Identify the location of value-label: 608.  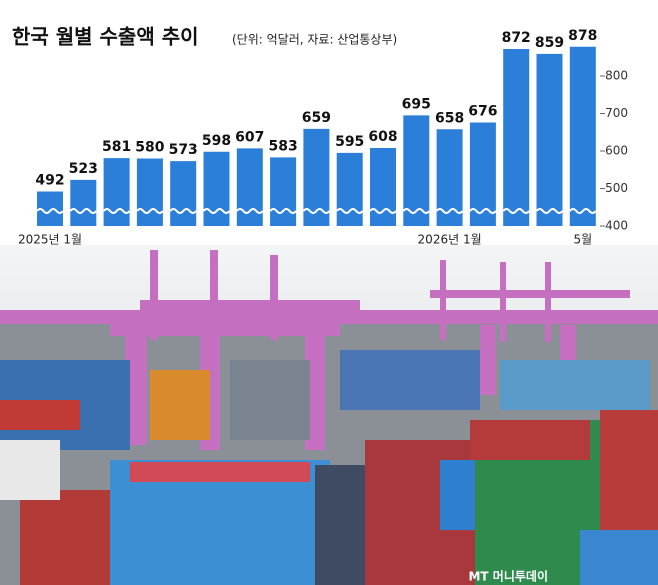
(382, 137).